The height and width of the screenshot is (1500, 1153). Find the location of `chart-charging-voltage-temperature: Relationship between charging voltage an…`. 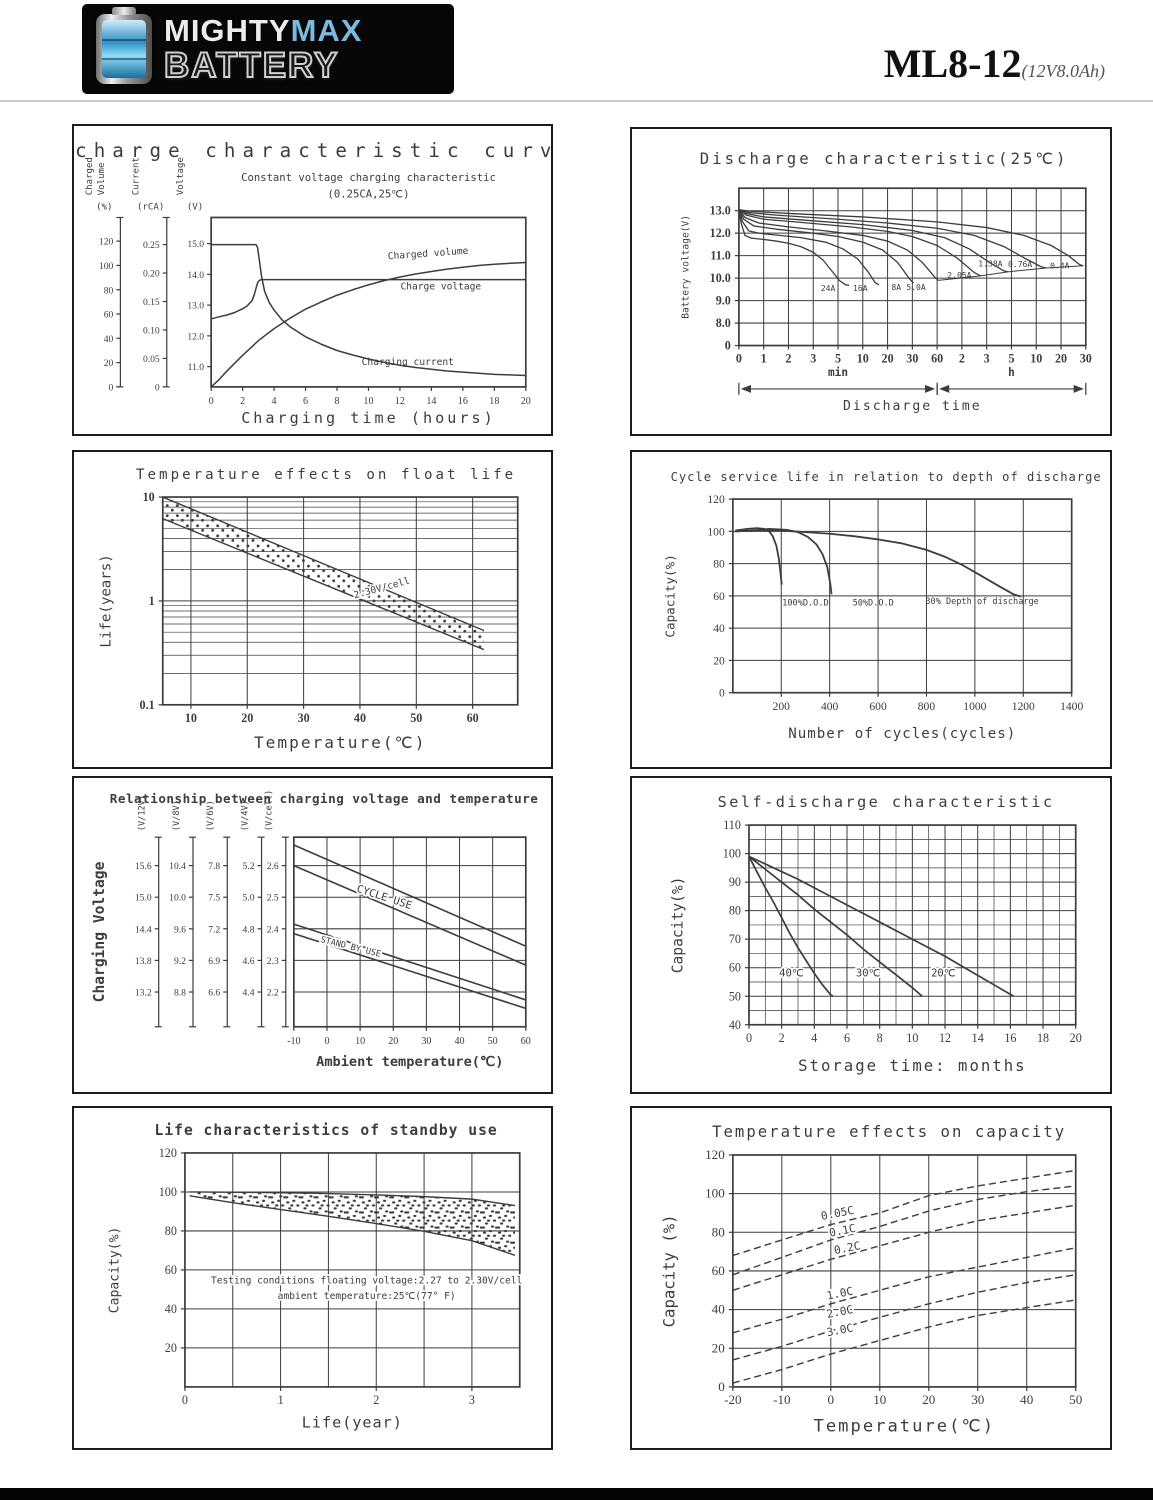

chart-charging-voltage-temperature: Relationship between charging voltage an… is located at coordinates (312, 935).